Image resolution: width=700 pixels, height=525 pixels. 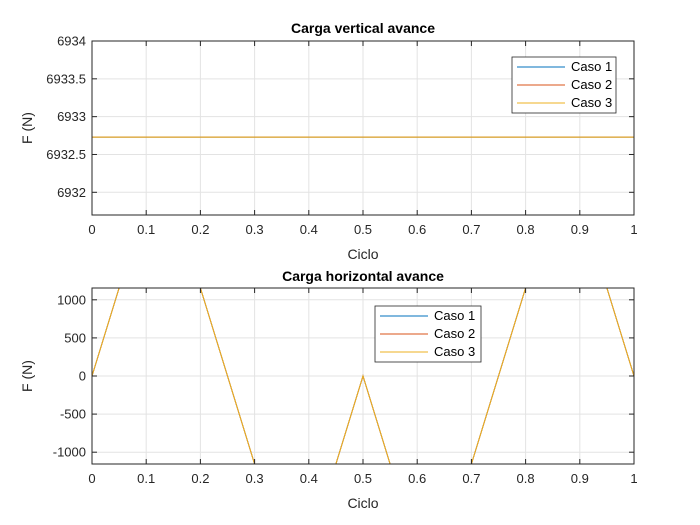 I want to click on chart-title: Carga horizontal avance, so click(x=363, y=276).